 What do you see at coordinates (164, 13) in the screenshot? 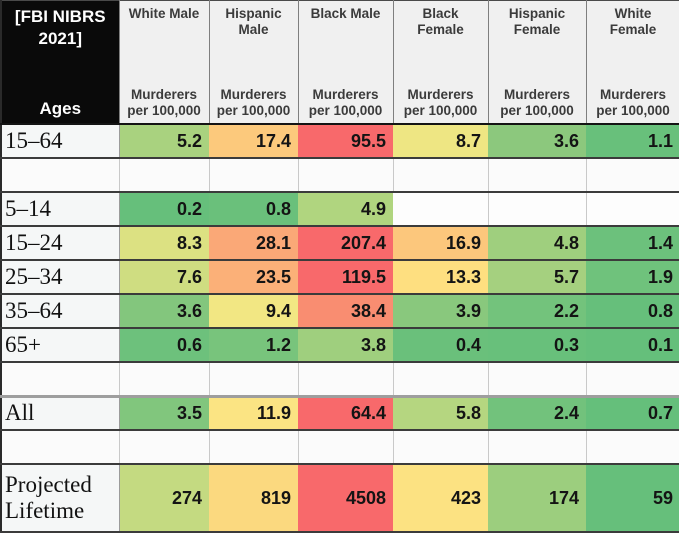
I see `column-title: White Male` at bounding box center [164, 13].